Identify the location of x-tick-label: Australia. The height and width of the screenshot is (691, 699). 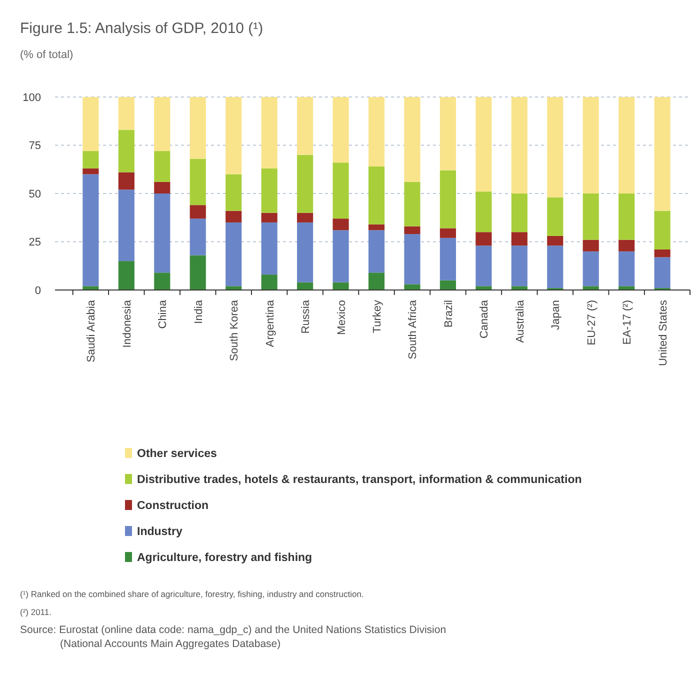
(520, 321).